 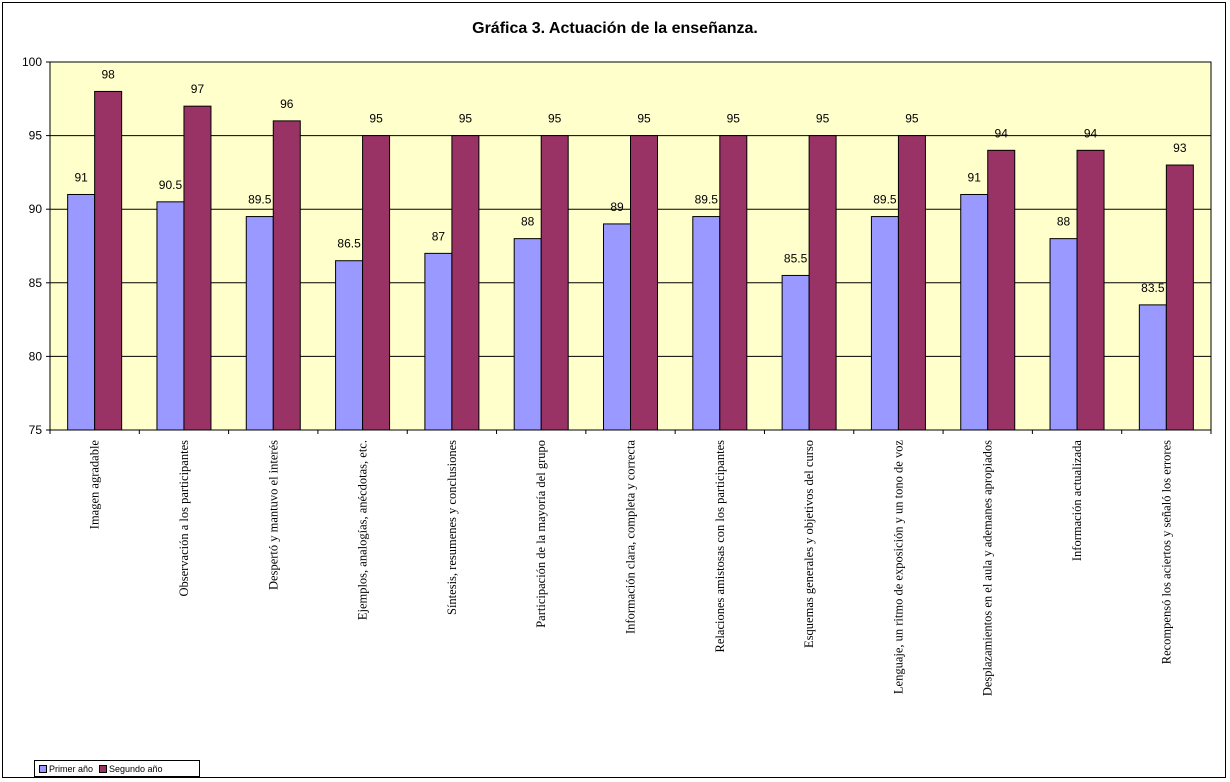 I want to click on y-tick-label: 85, so click(x=36, y=283).